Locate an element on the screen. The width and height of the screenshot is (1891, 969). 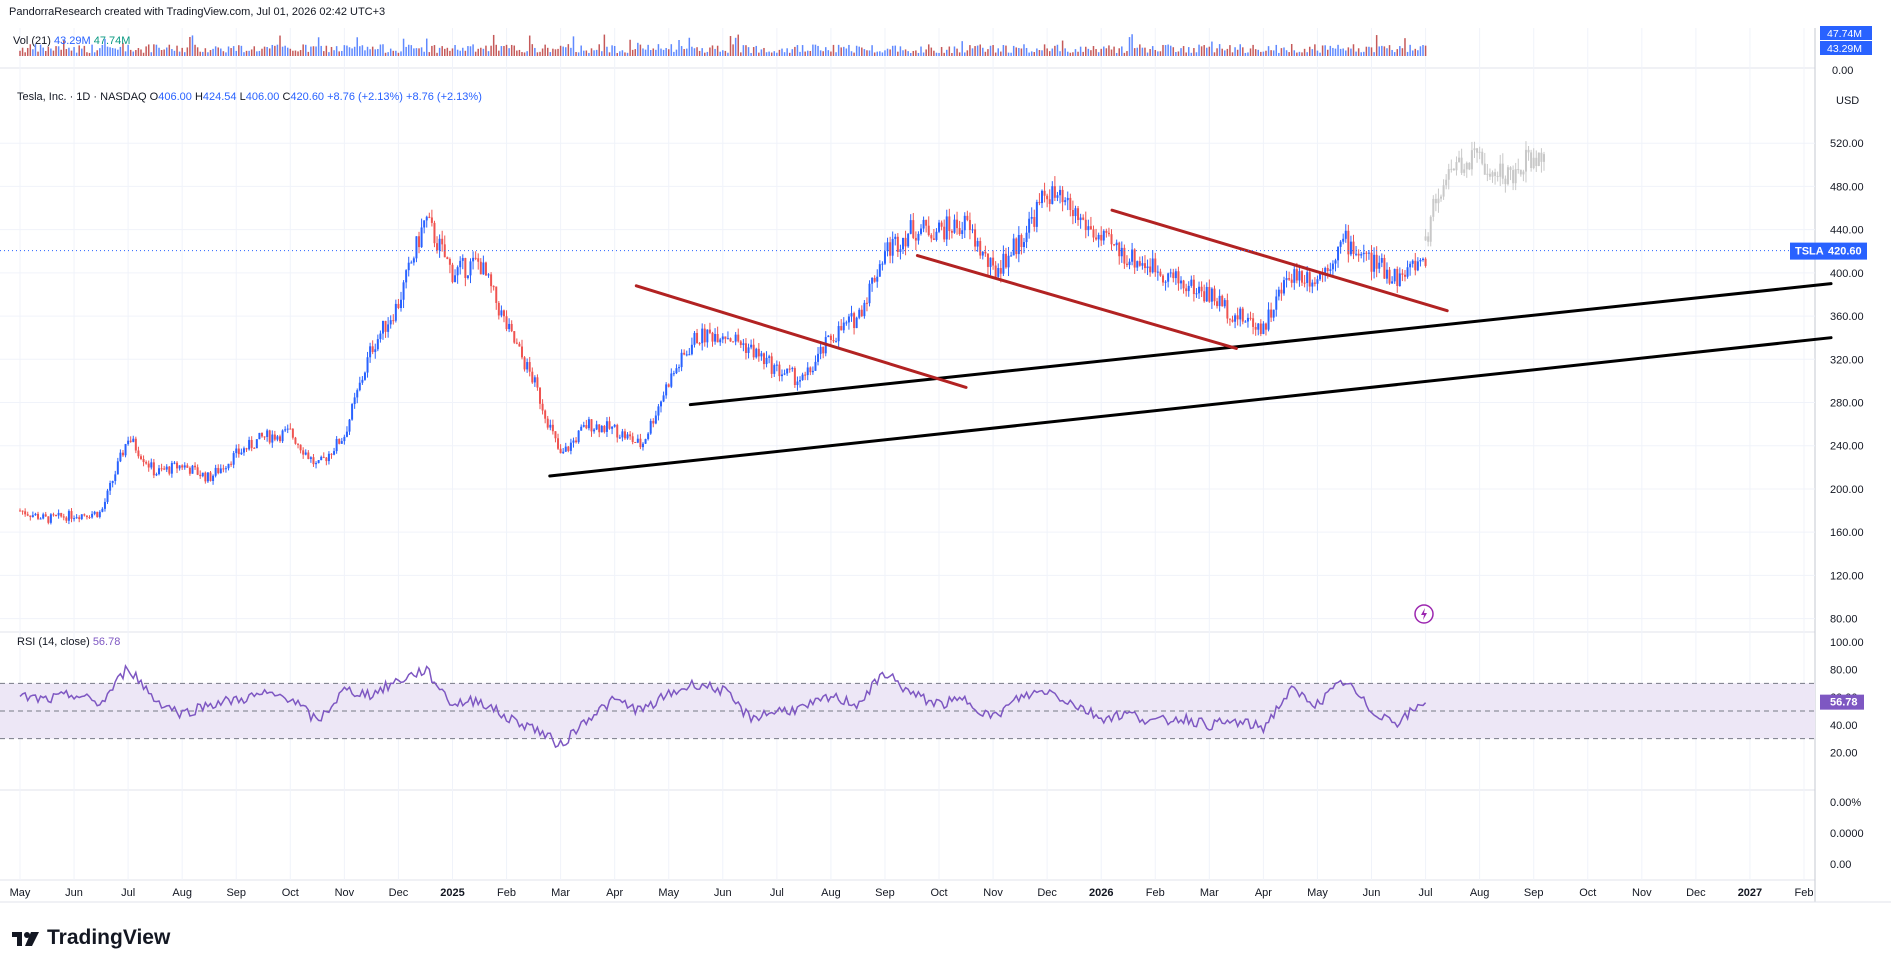
currency-label: USD is located at coordinates (1848, 101).